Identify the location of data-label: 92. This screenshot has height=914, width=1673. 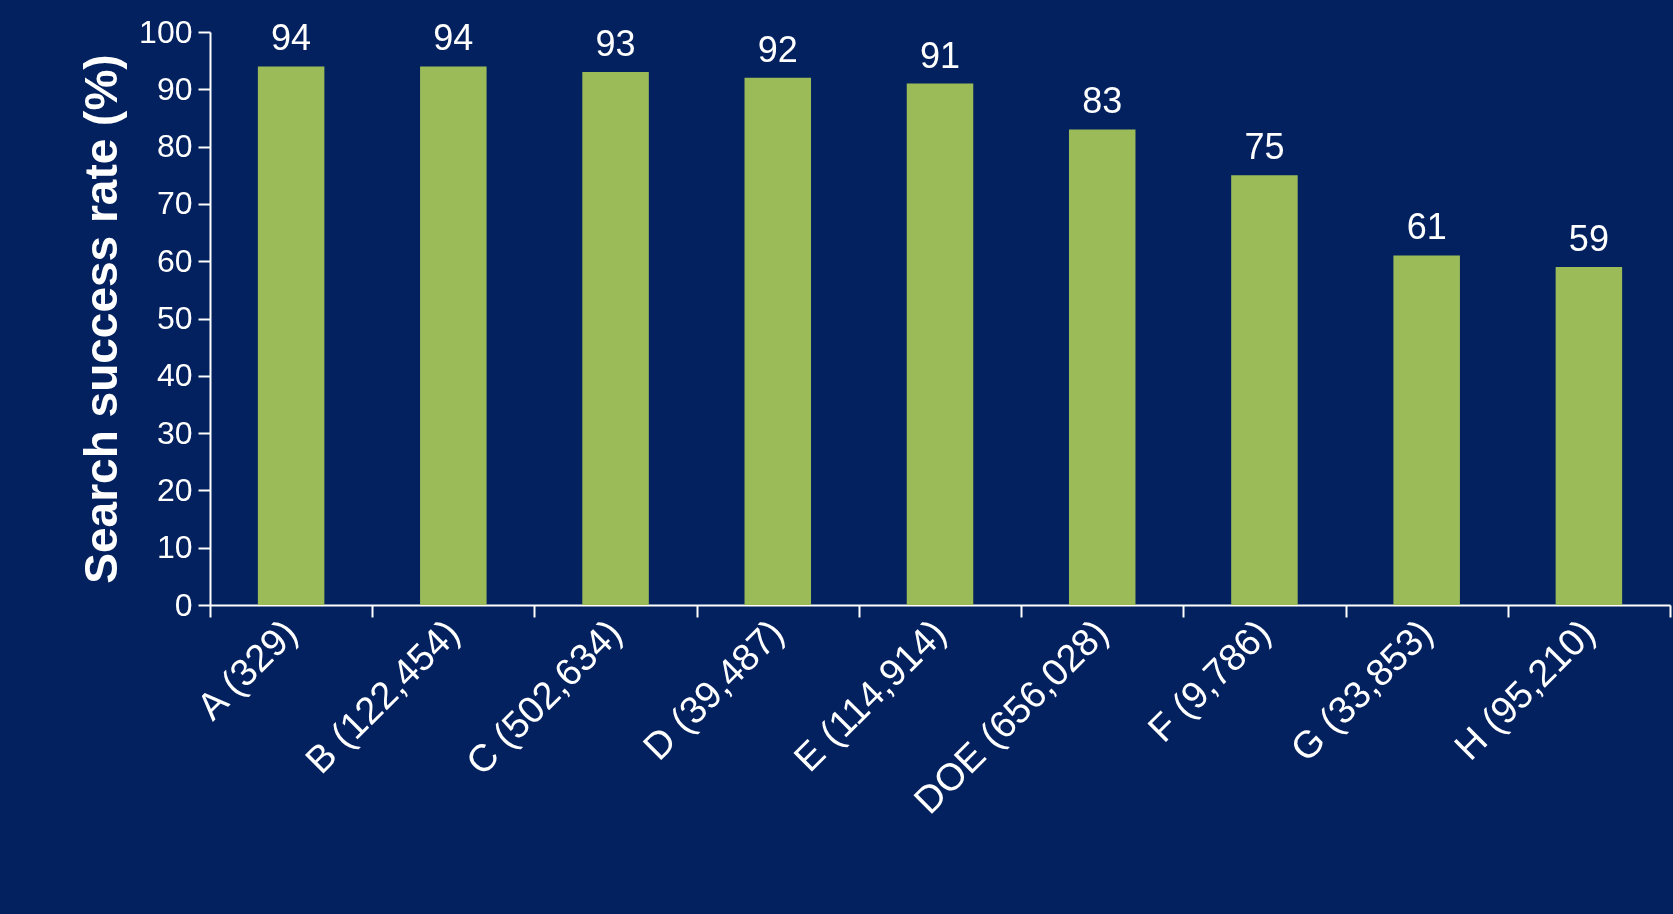
(777, 49).